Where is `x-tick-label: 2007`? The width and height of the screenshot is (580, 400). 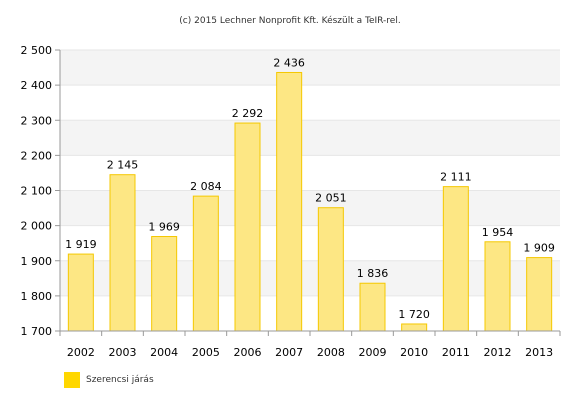 x-tick-label: 2007 is located at coordinates (289, 352).